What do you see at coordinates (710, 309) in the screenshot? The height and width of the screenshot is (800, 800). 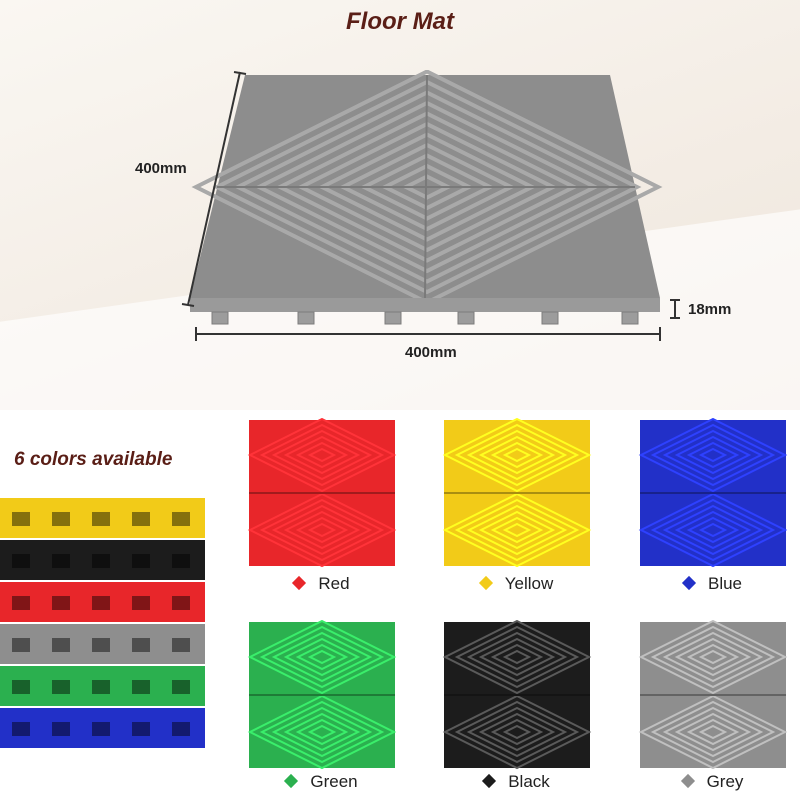 I see `thickness-label: 18mm` at bounding box center [710, 309].